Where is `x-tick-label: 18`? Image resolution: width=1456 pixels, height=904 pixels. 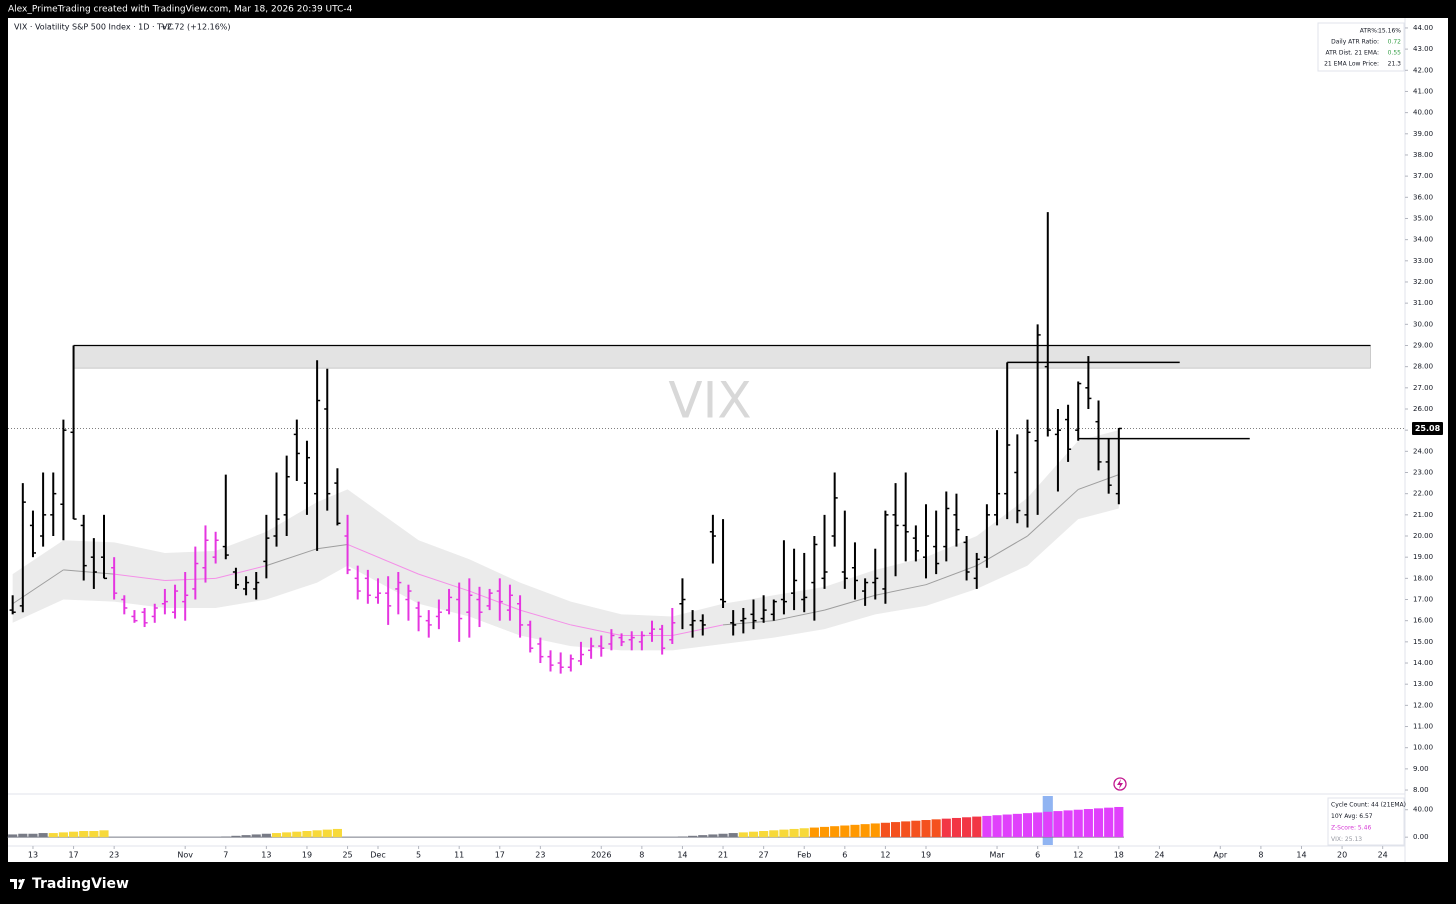 x-tick-label: 18 is located at coordinates (1119, 855).